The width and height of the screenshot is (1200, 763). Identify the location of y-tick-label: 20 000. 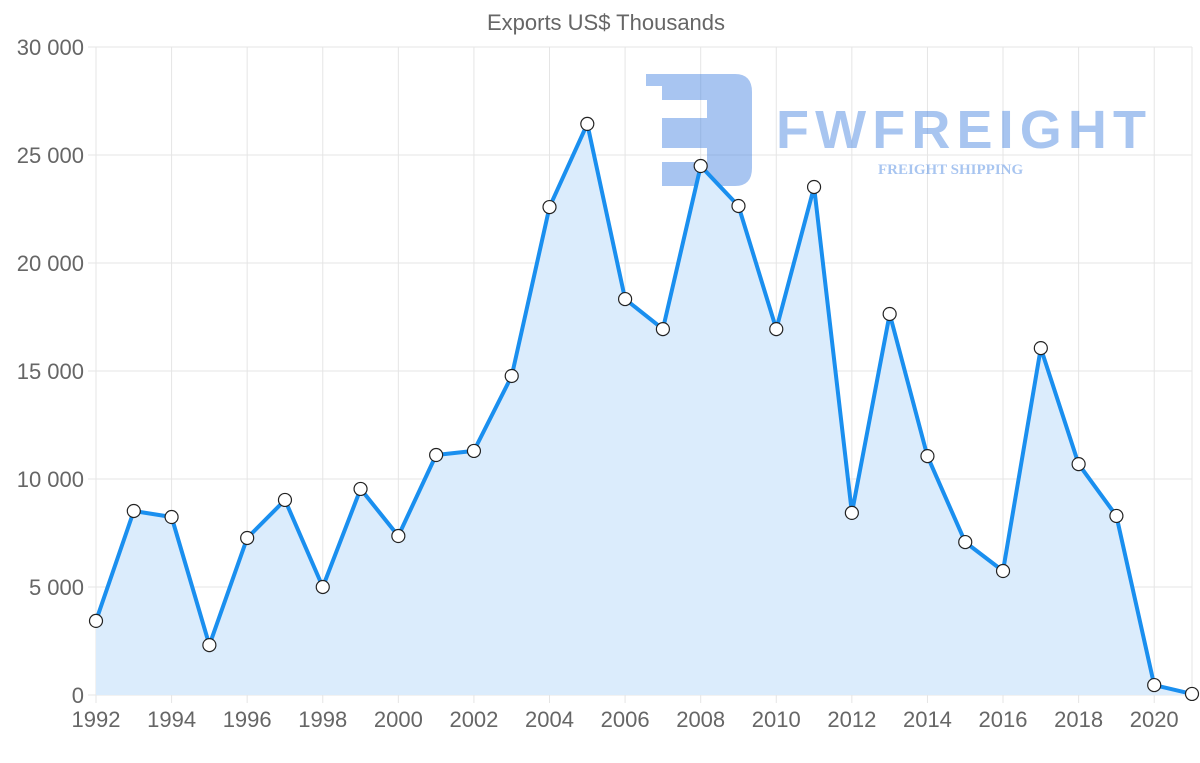
(50, 263).